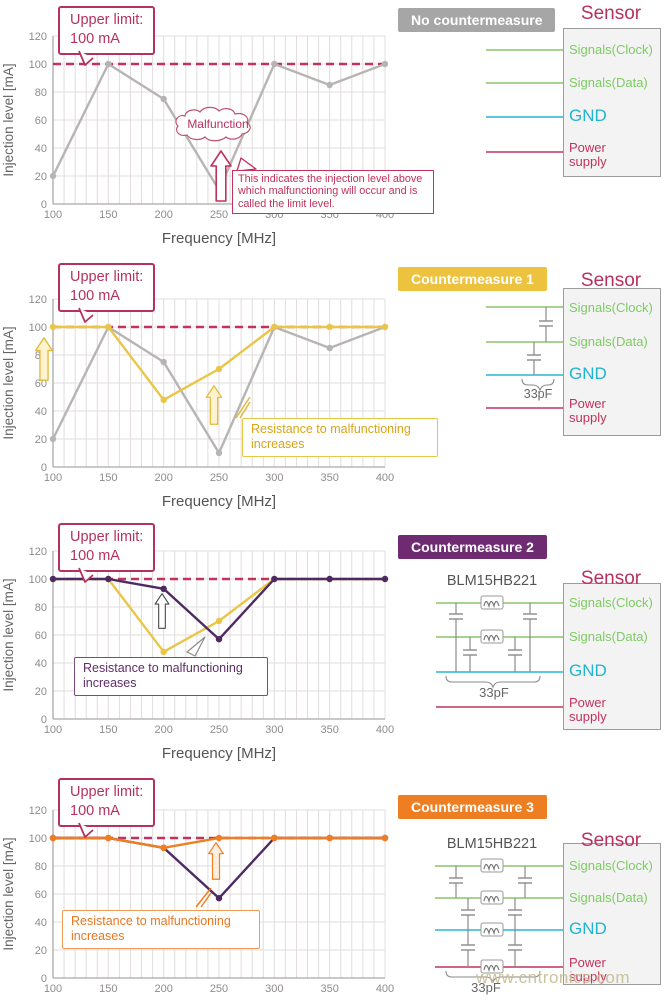  What do you see at coordinates (472, 807) in the screenshot?
I see `badge-countermeasure-3: Countermeasure 3` at bounding box center [472, 807].